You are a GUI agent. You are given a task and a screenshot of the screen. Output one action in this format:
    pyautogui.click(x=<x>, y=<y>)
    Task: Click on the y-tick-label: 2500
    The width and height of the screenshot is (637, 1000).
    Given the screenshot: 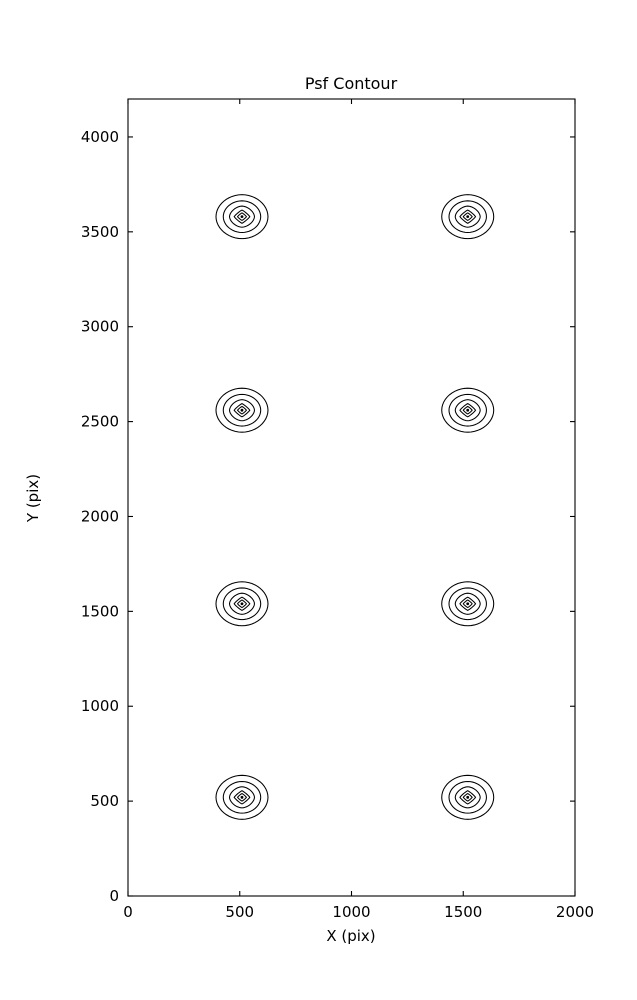 What is the action you would take?
    pyautogui.click(x=100, y=422)
    